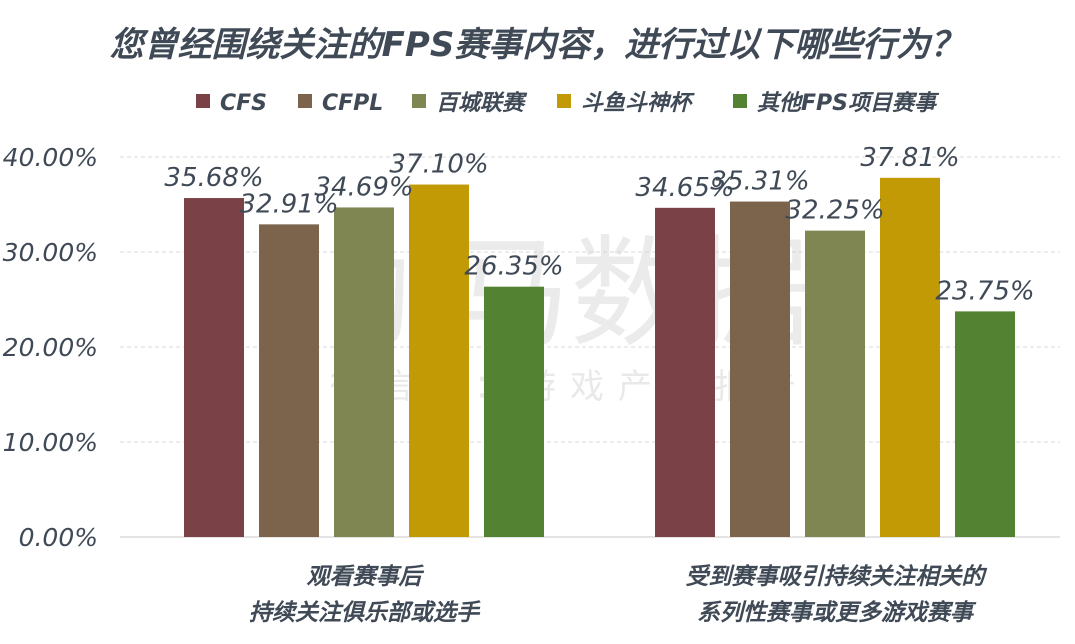  What do you see at coordinates (366, 577) in the screenshot?
I see `category-label: 观看赛事后` at bounding box center [366, 577].